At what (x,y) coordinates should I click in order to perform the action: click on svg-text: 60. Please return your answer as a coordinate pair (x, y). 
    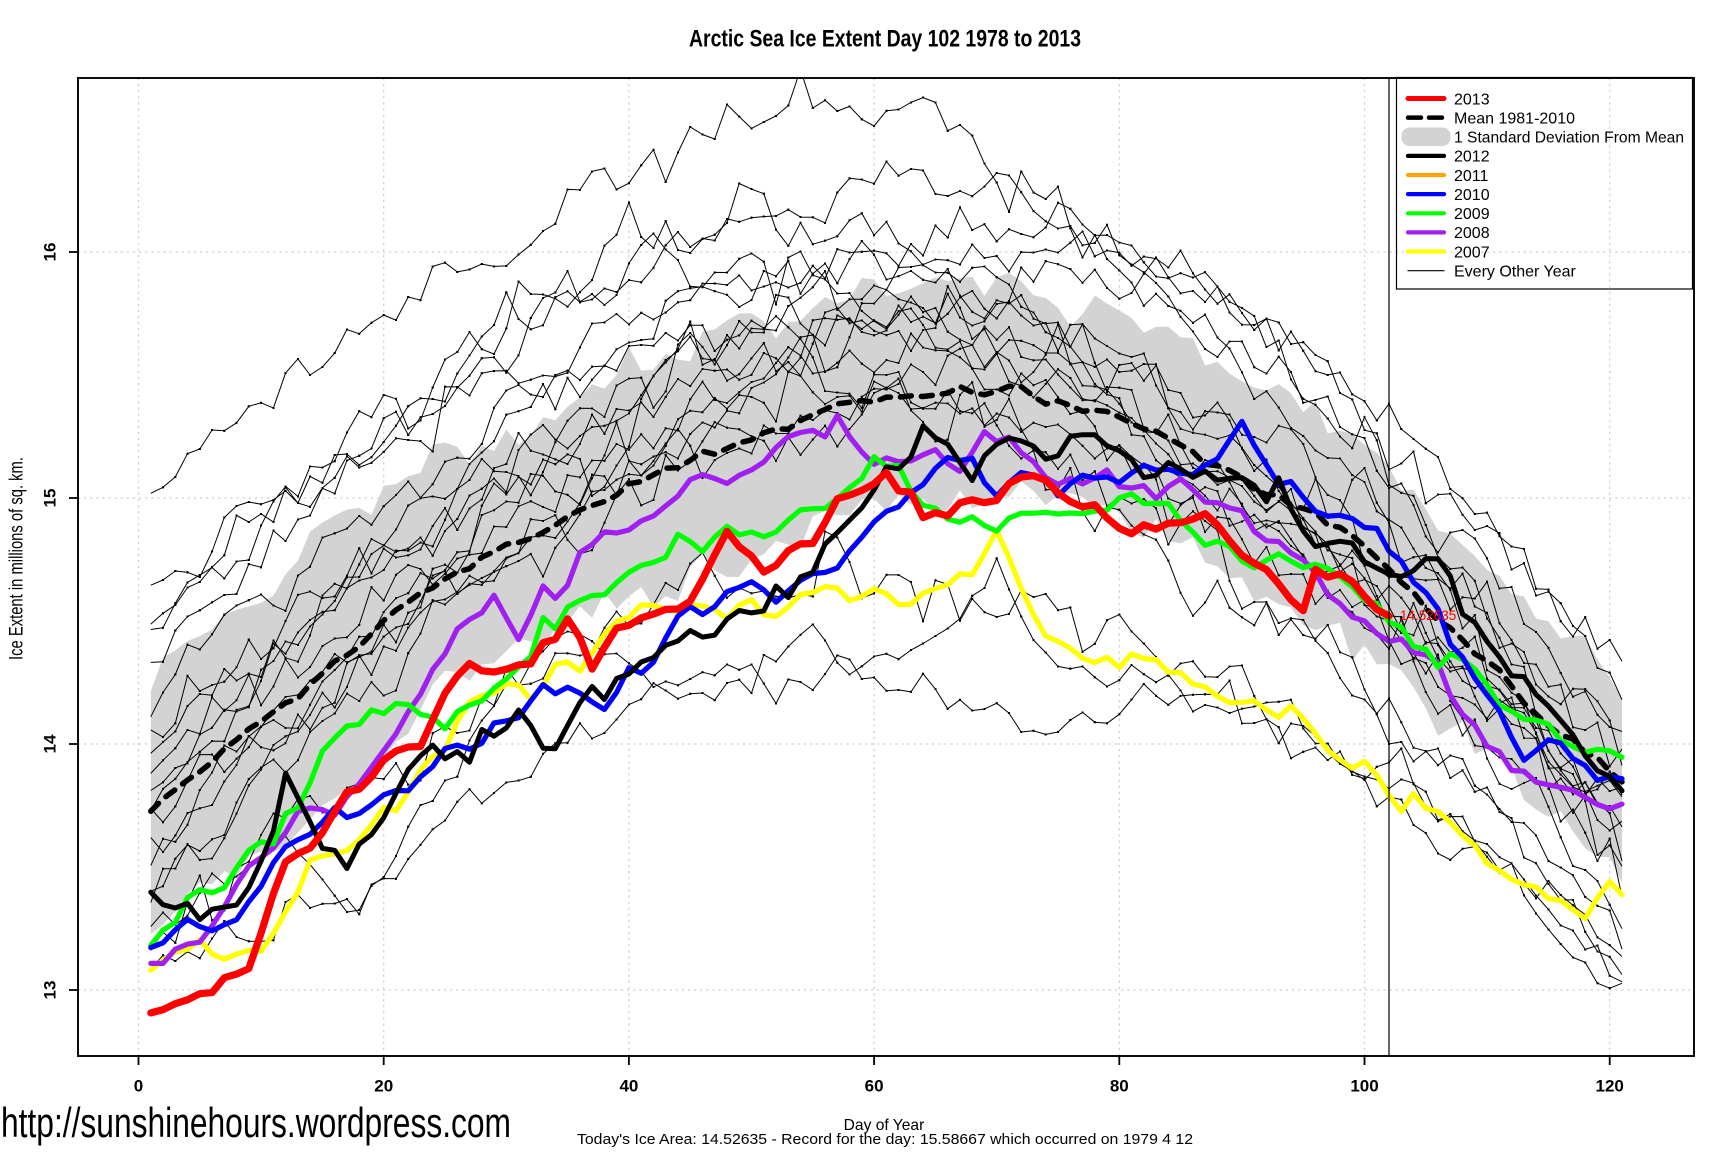
    Looking at the image, I should click on (874, 1086).